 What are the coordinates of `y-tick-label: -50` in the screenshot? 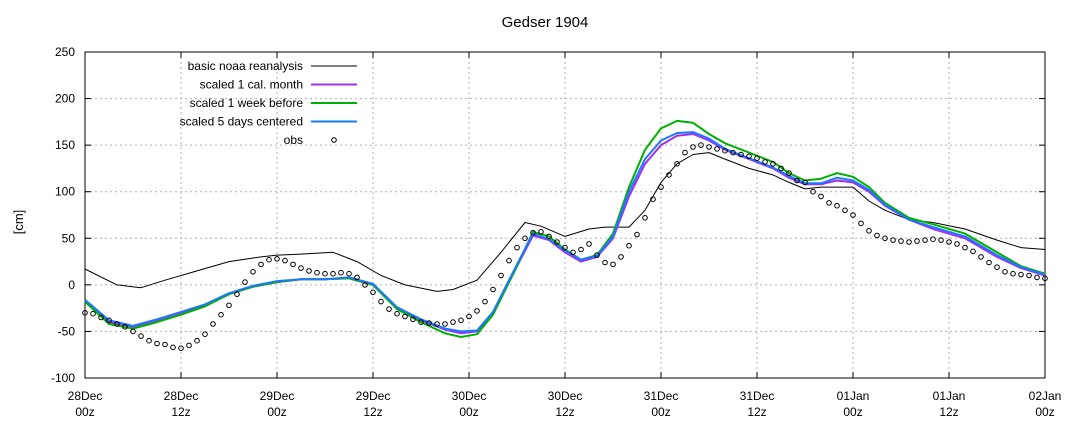 It's located at (67, 331).